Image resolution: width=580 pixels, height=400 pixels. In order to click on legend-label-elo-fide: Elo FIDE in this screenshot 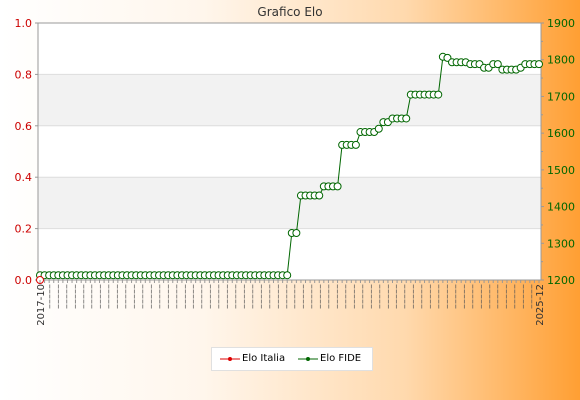, I will do `click(341, 358)`.